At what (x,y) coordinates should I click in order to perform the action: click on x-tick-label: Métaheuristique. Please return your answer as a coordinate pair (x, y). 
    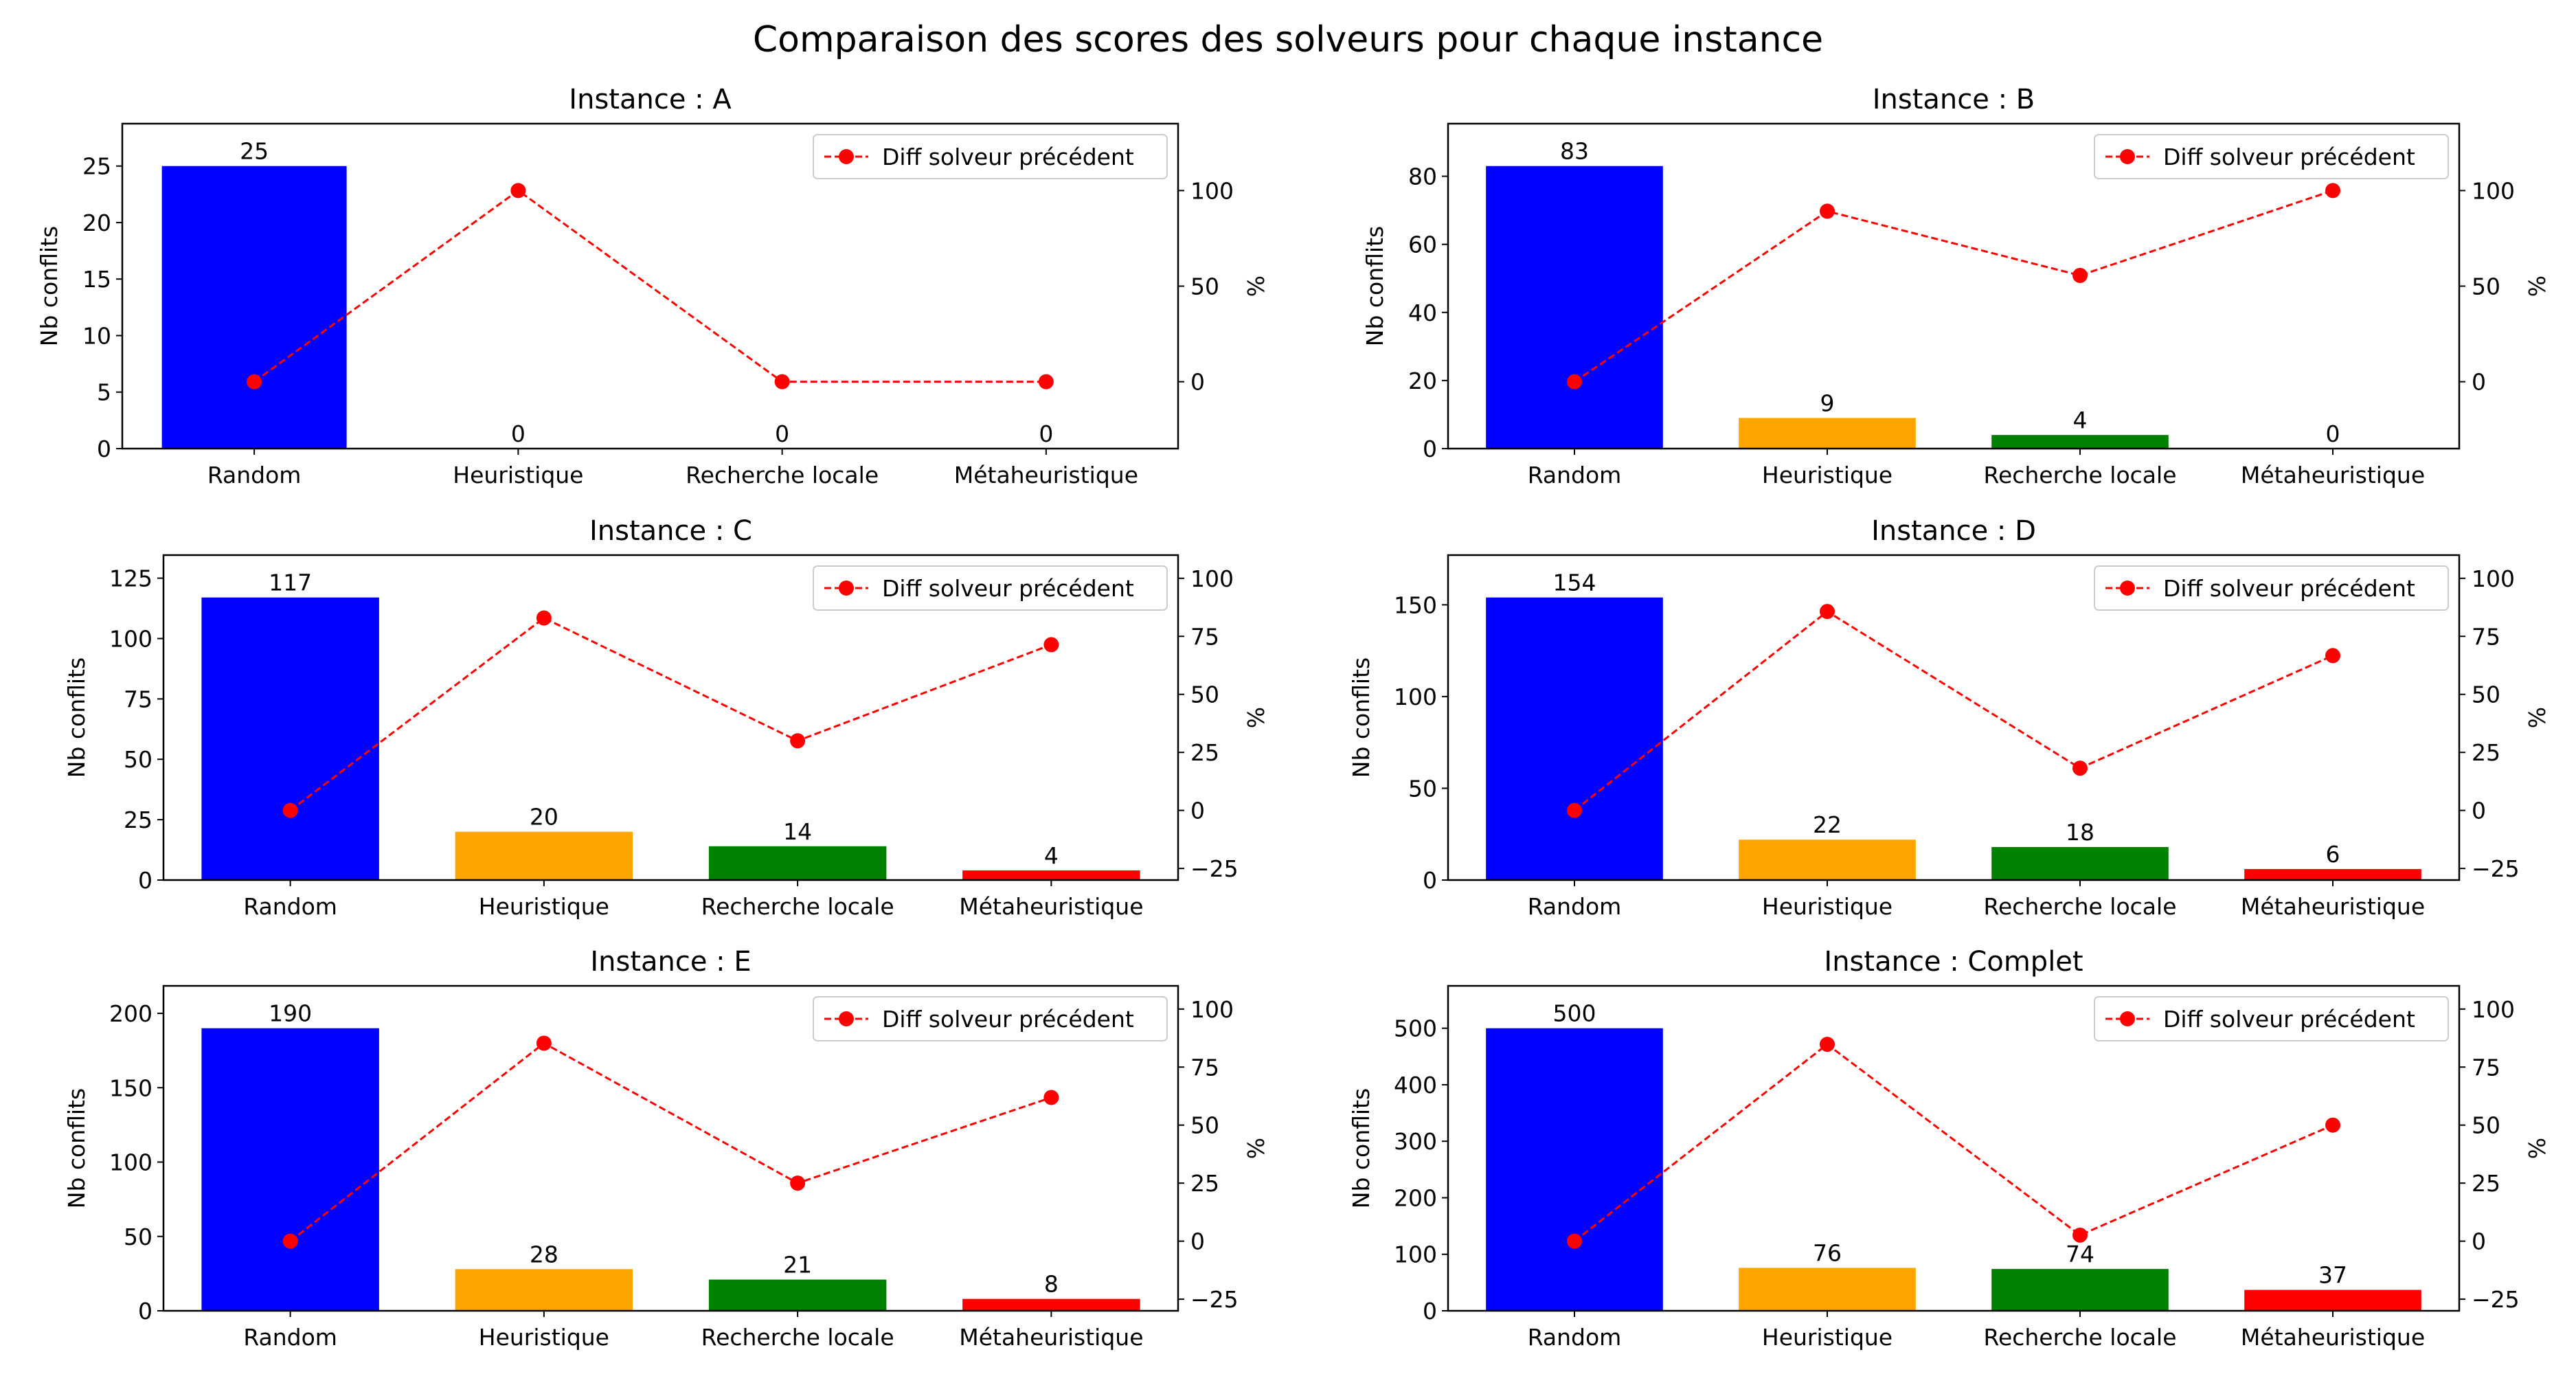
    Looking at the image, I should click on (2333, 906).